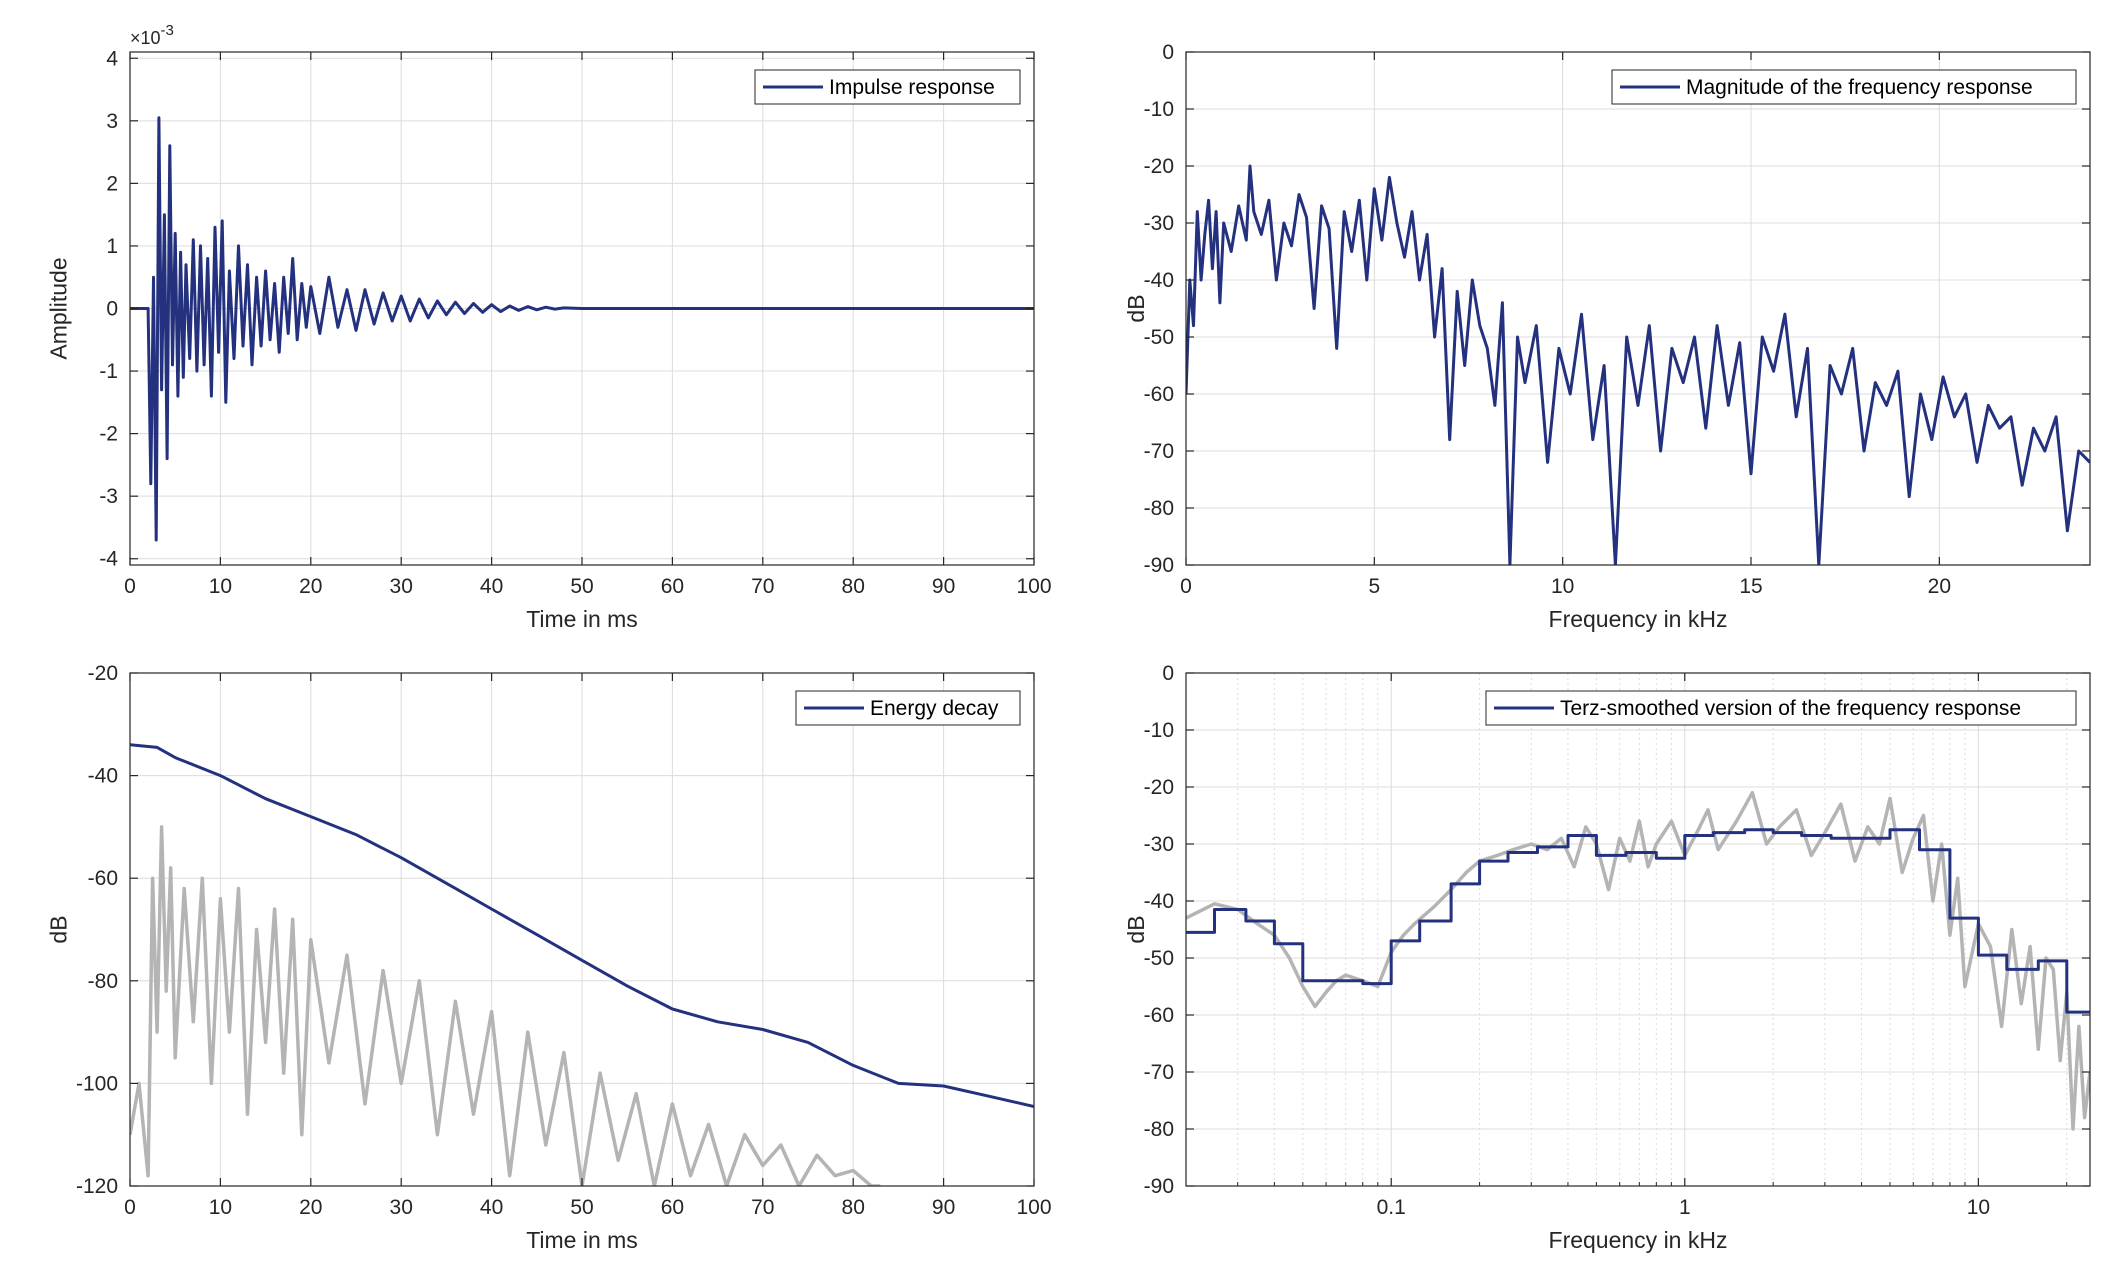 This screenshot has height=1276, width=2126. Describe the element at coordinates (1374, 586) in the screenshot. I see `x-tick-label: 5` at that location.